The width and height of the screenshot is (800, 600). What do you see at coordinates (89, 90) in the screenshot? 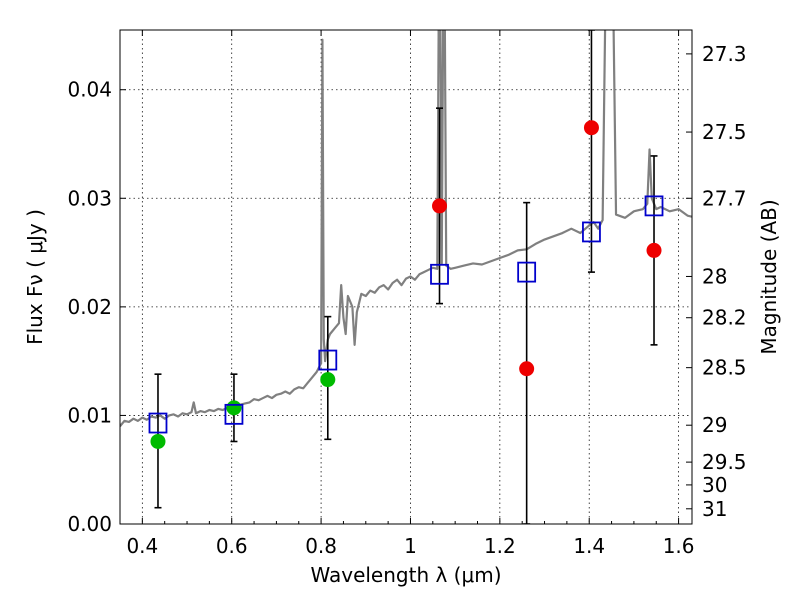
I see `y-tick-label: 0.04` at bounding box center [89, 90].